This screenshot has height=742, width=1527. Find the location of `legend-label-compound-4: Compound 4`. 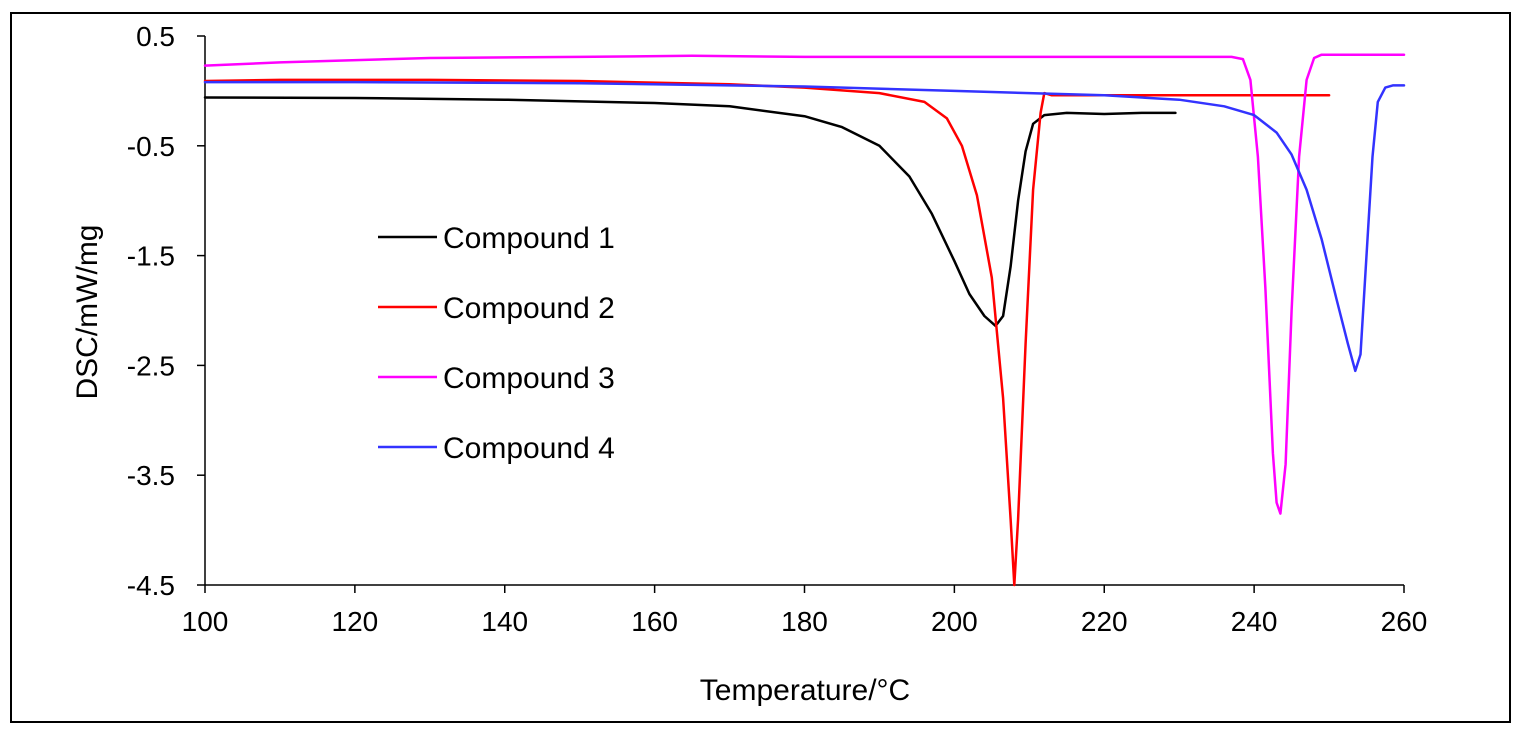

legend-label-compound-4: Compound 4 is located at coordinates (529, 448).